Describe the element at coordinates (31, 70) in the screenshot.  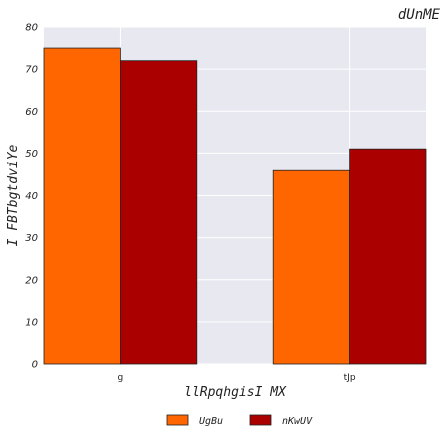
I see `y-tick-label: 70` at that location.